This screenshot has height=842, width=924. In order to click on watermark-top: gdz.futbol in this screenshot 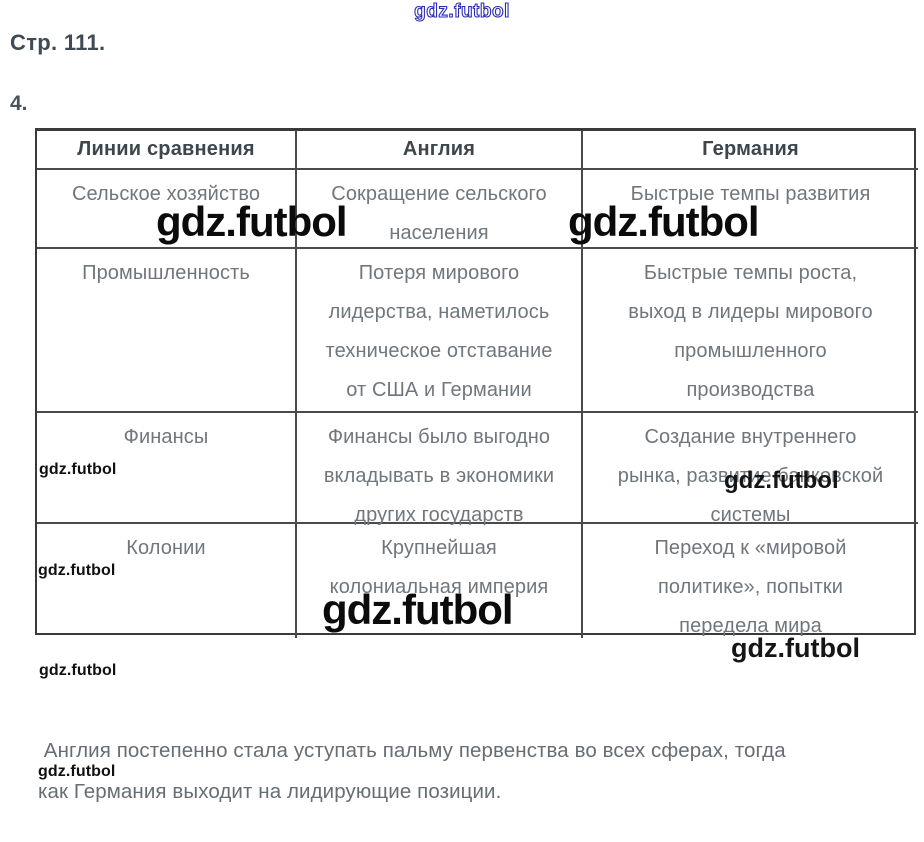, I will do `click(462, 11)`.